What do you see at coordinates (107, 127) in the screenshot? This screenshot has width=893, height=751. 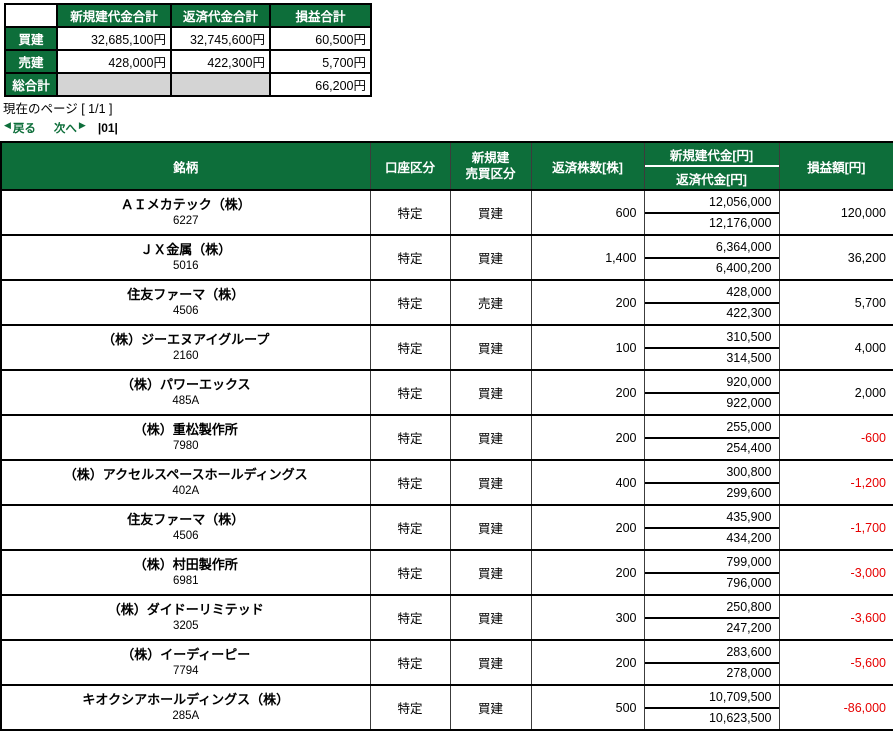 I see `page-number-indicator: |01|` at bounding box center [107, 127].